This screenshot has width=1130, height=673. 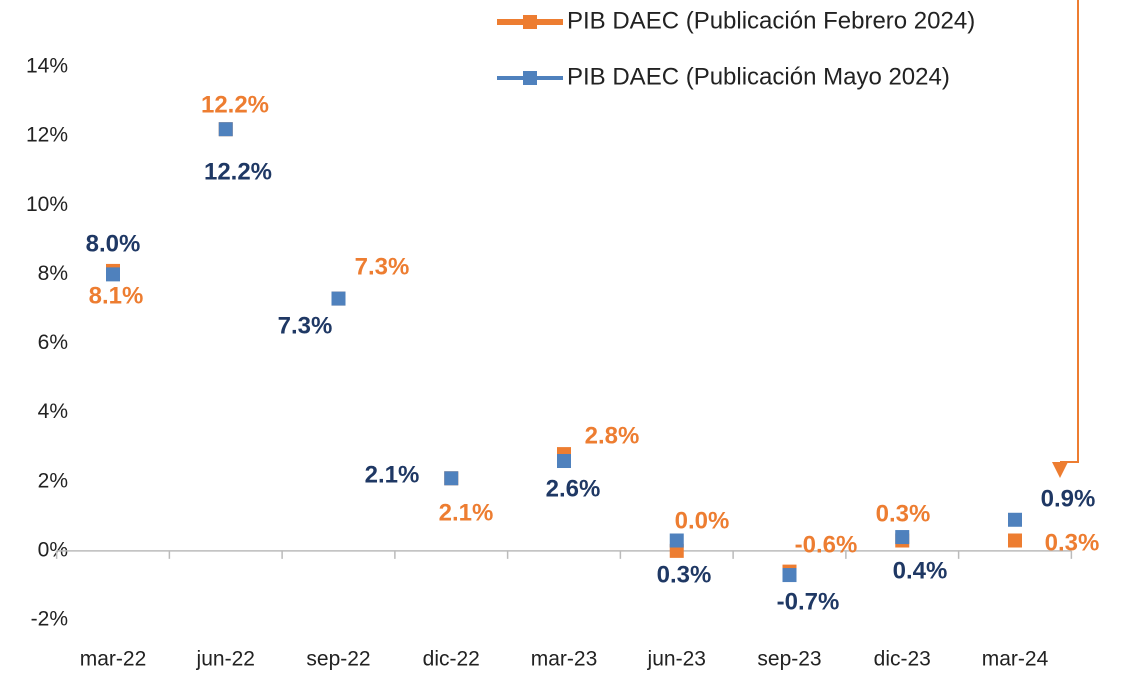 What do you see at coordinates (49, 619) in the screenshot?
I see `y-tick-label: -2%` at bounding box center [49, 619].